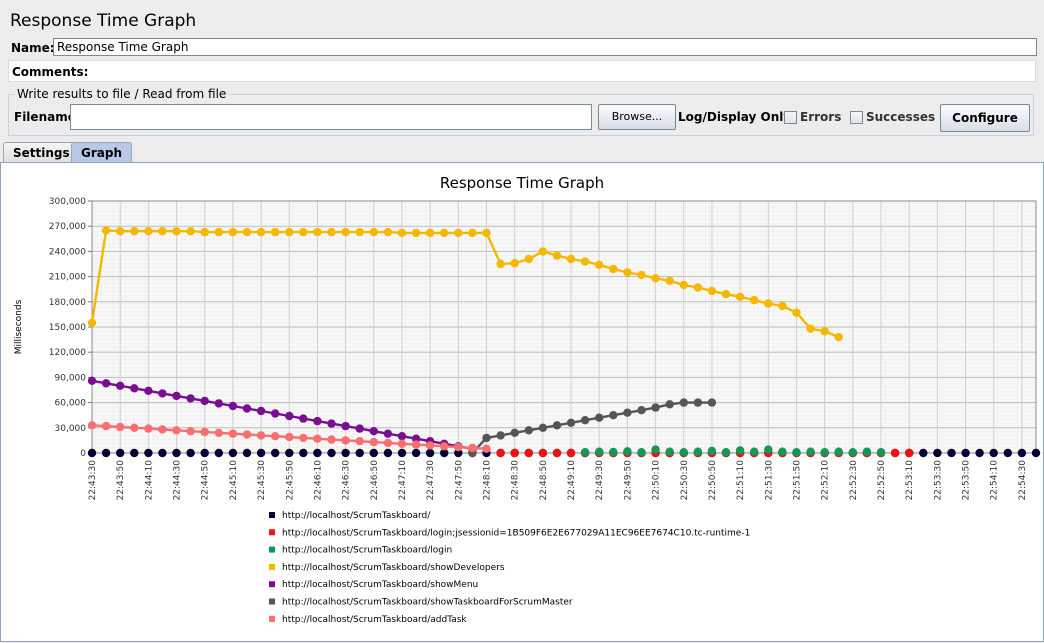 The image size is (1044, 643). What do you see at coordinates (374, 620) in the screenshot?
I see `legend-label: http://localhost/ScrumTaskboard/addTask` at bounding box center [374, 620].